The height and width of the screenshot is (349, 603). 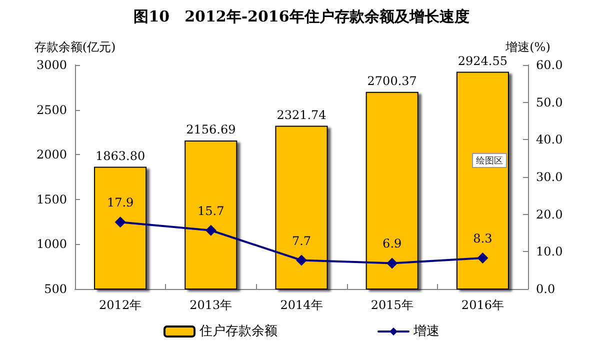 I want to click on y2-tick-label: 40.0, so click(x=549, y=139).